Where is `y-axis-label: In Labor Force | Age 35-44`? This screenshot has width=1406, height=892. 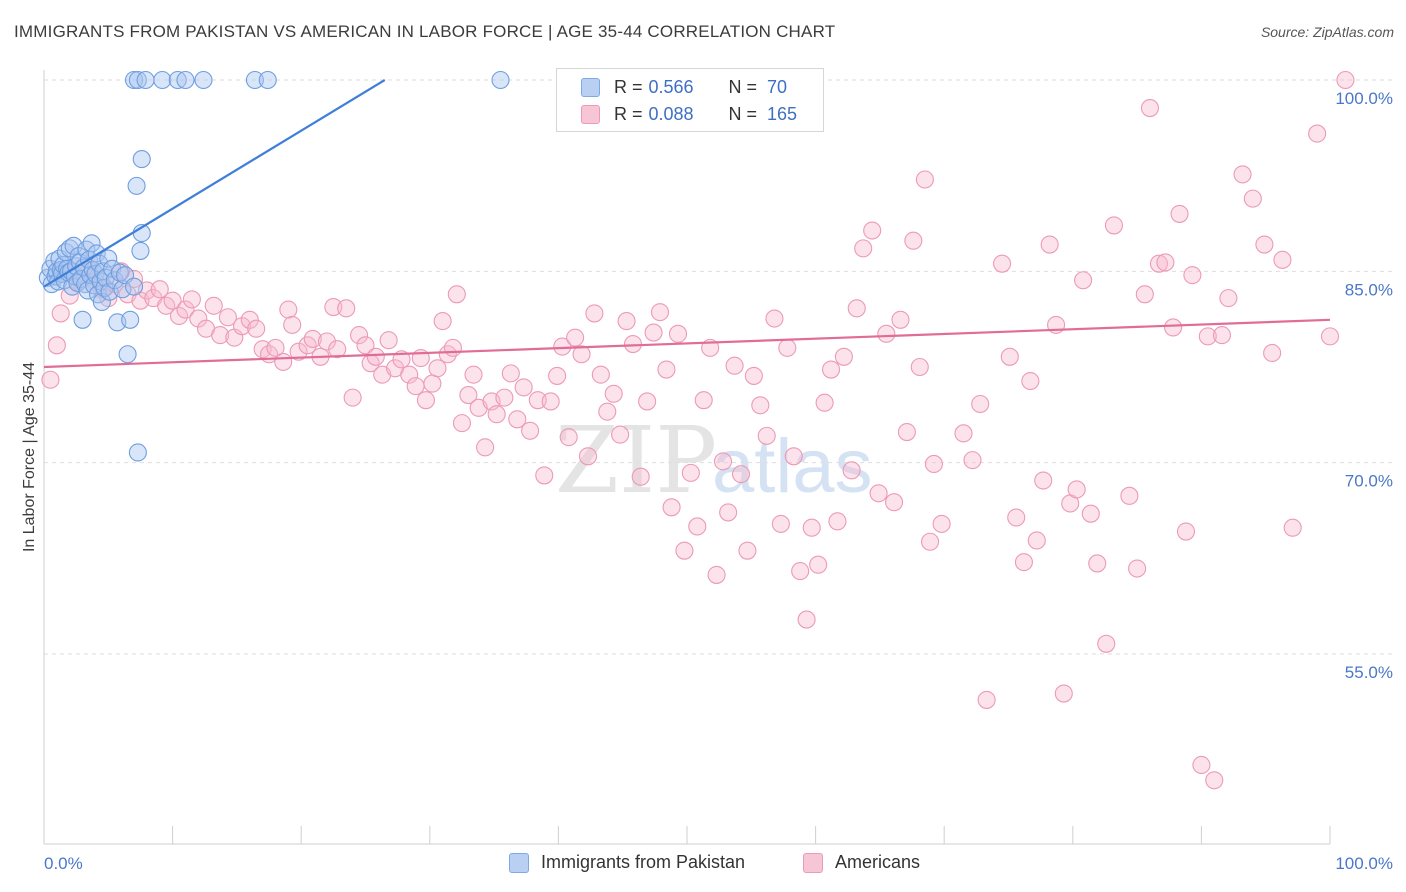
y-axis-label: In Labor Force | Age 35-44 is located at coordinates (29, 457).